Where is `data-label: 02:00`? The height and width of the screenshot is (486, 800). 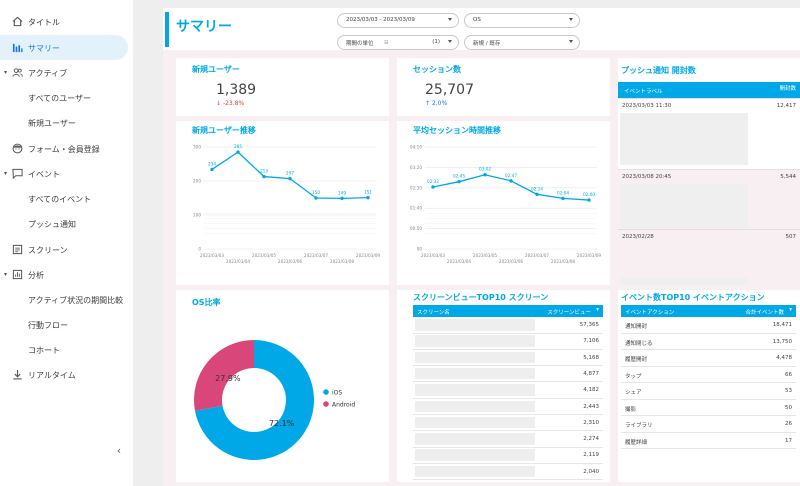 data-label: 02:00 is located at coordinates (589, 194).